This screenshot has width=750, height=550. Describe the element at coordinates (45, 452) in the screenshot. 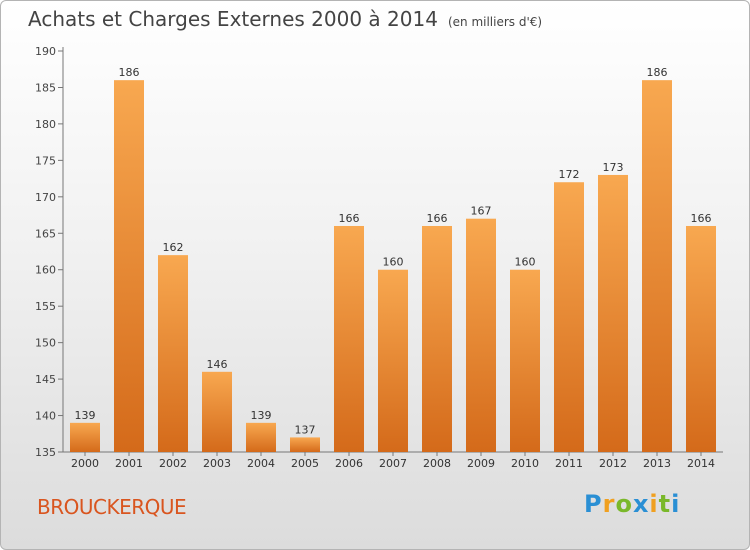

I see `y-tick-label: 135` at that location.